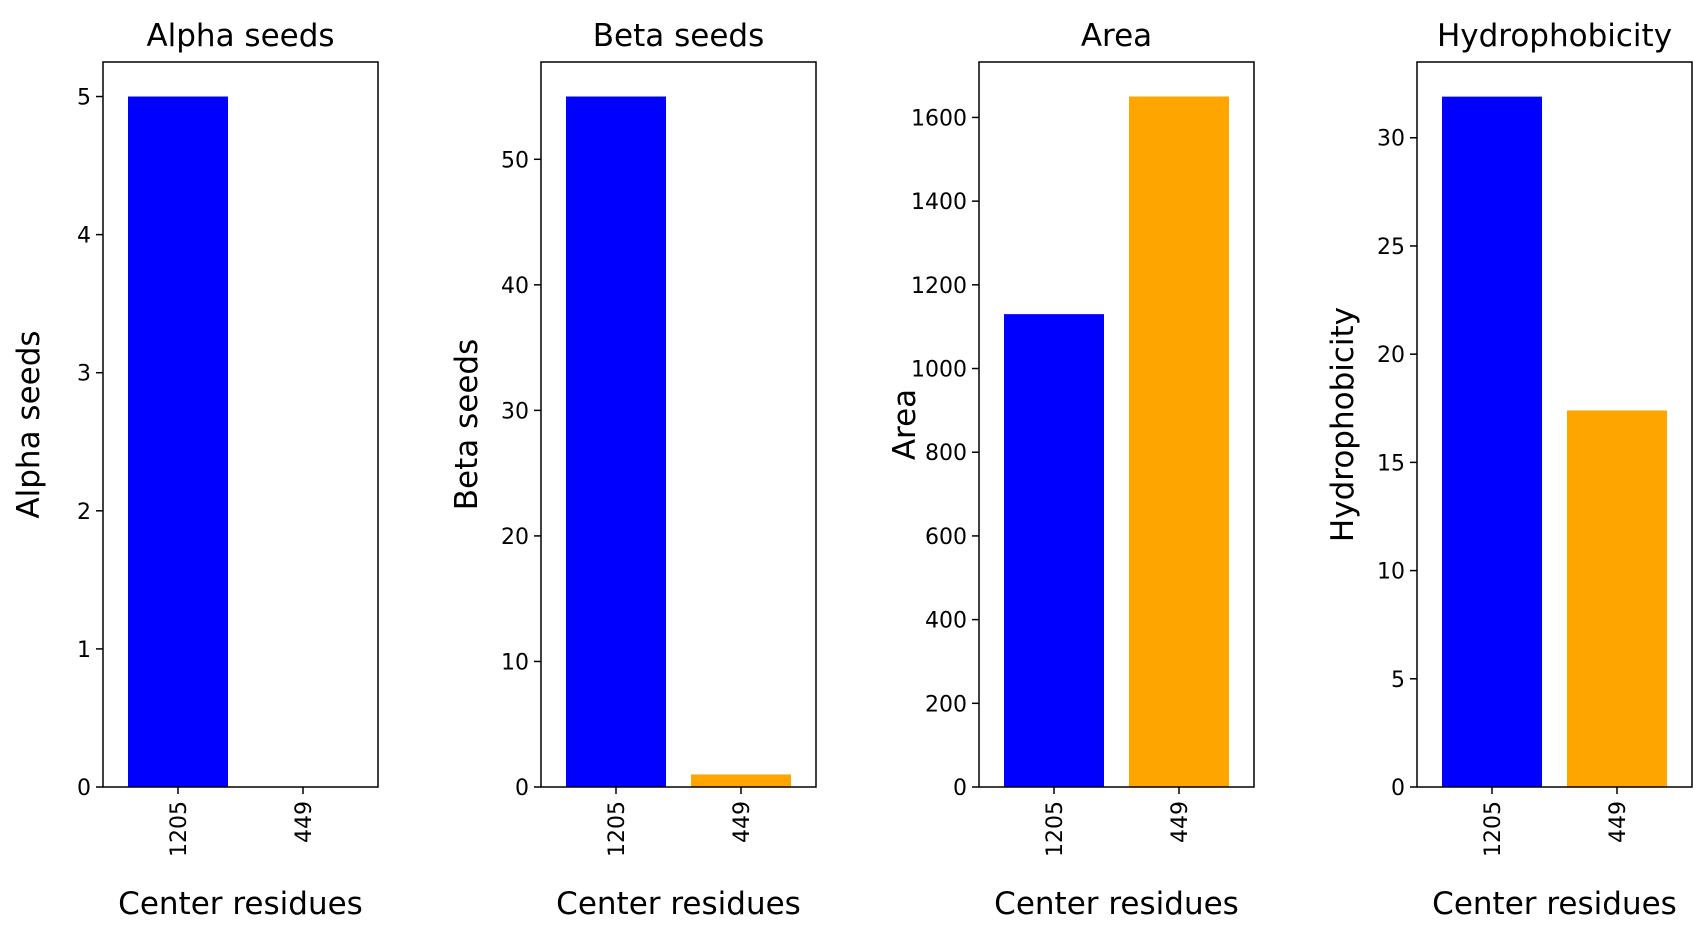  I want to click on y-tick-label: 25, so click(1391, 247).